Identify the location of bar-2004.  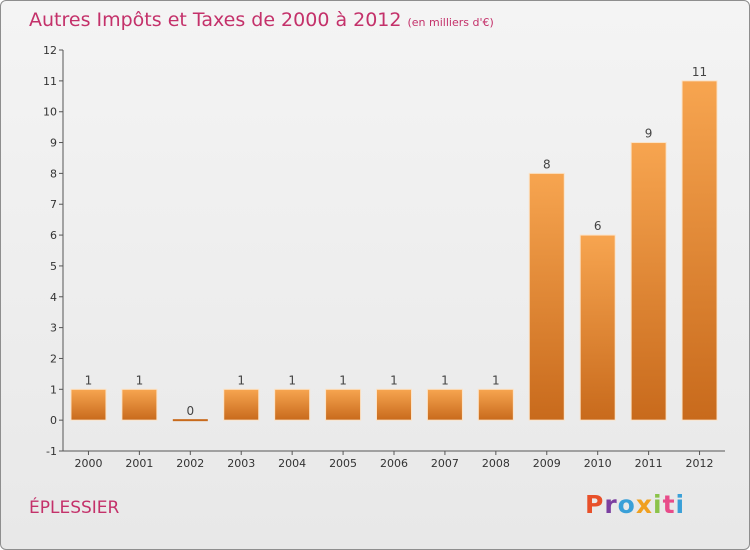
(292, 404).